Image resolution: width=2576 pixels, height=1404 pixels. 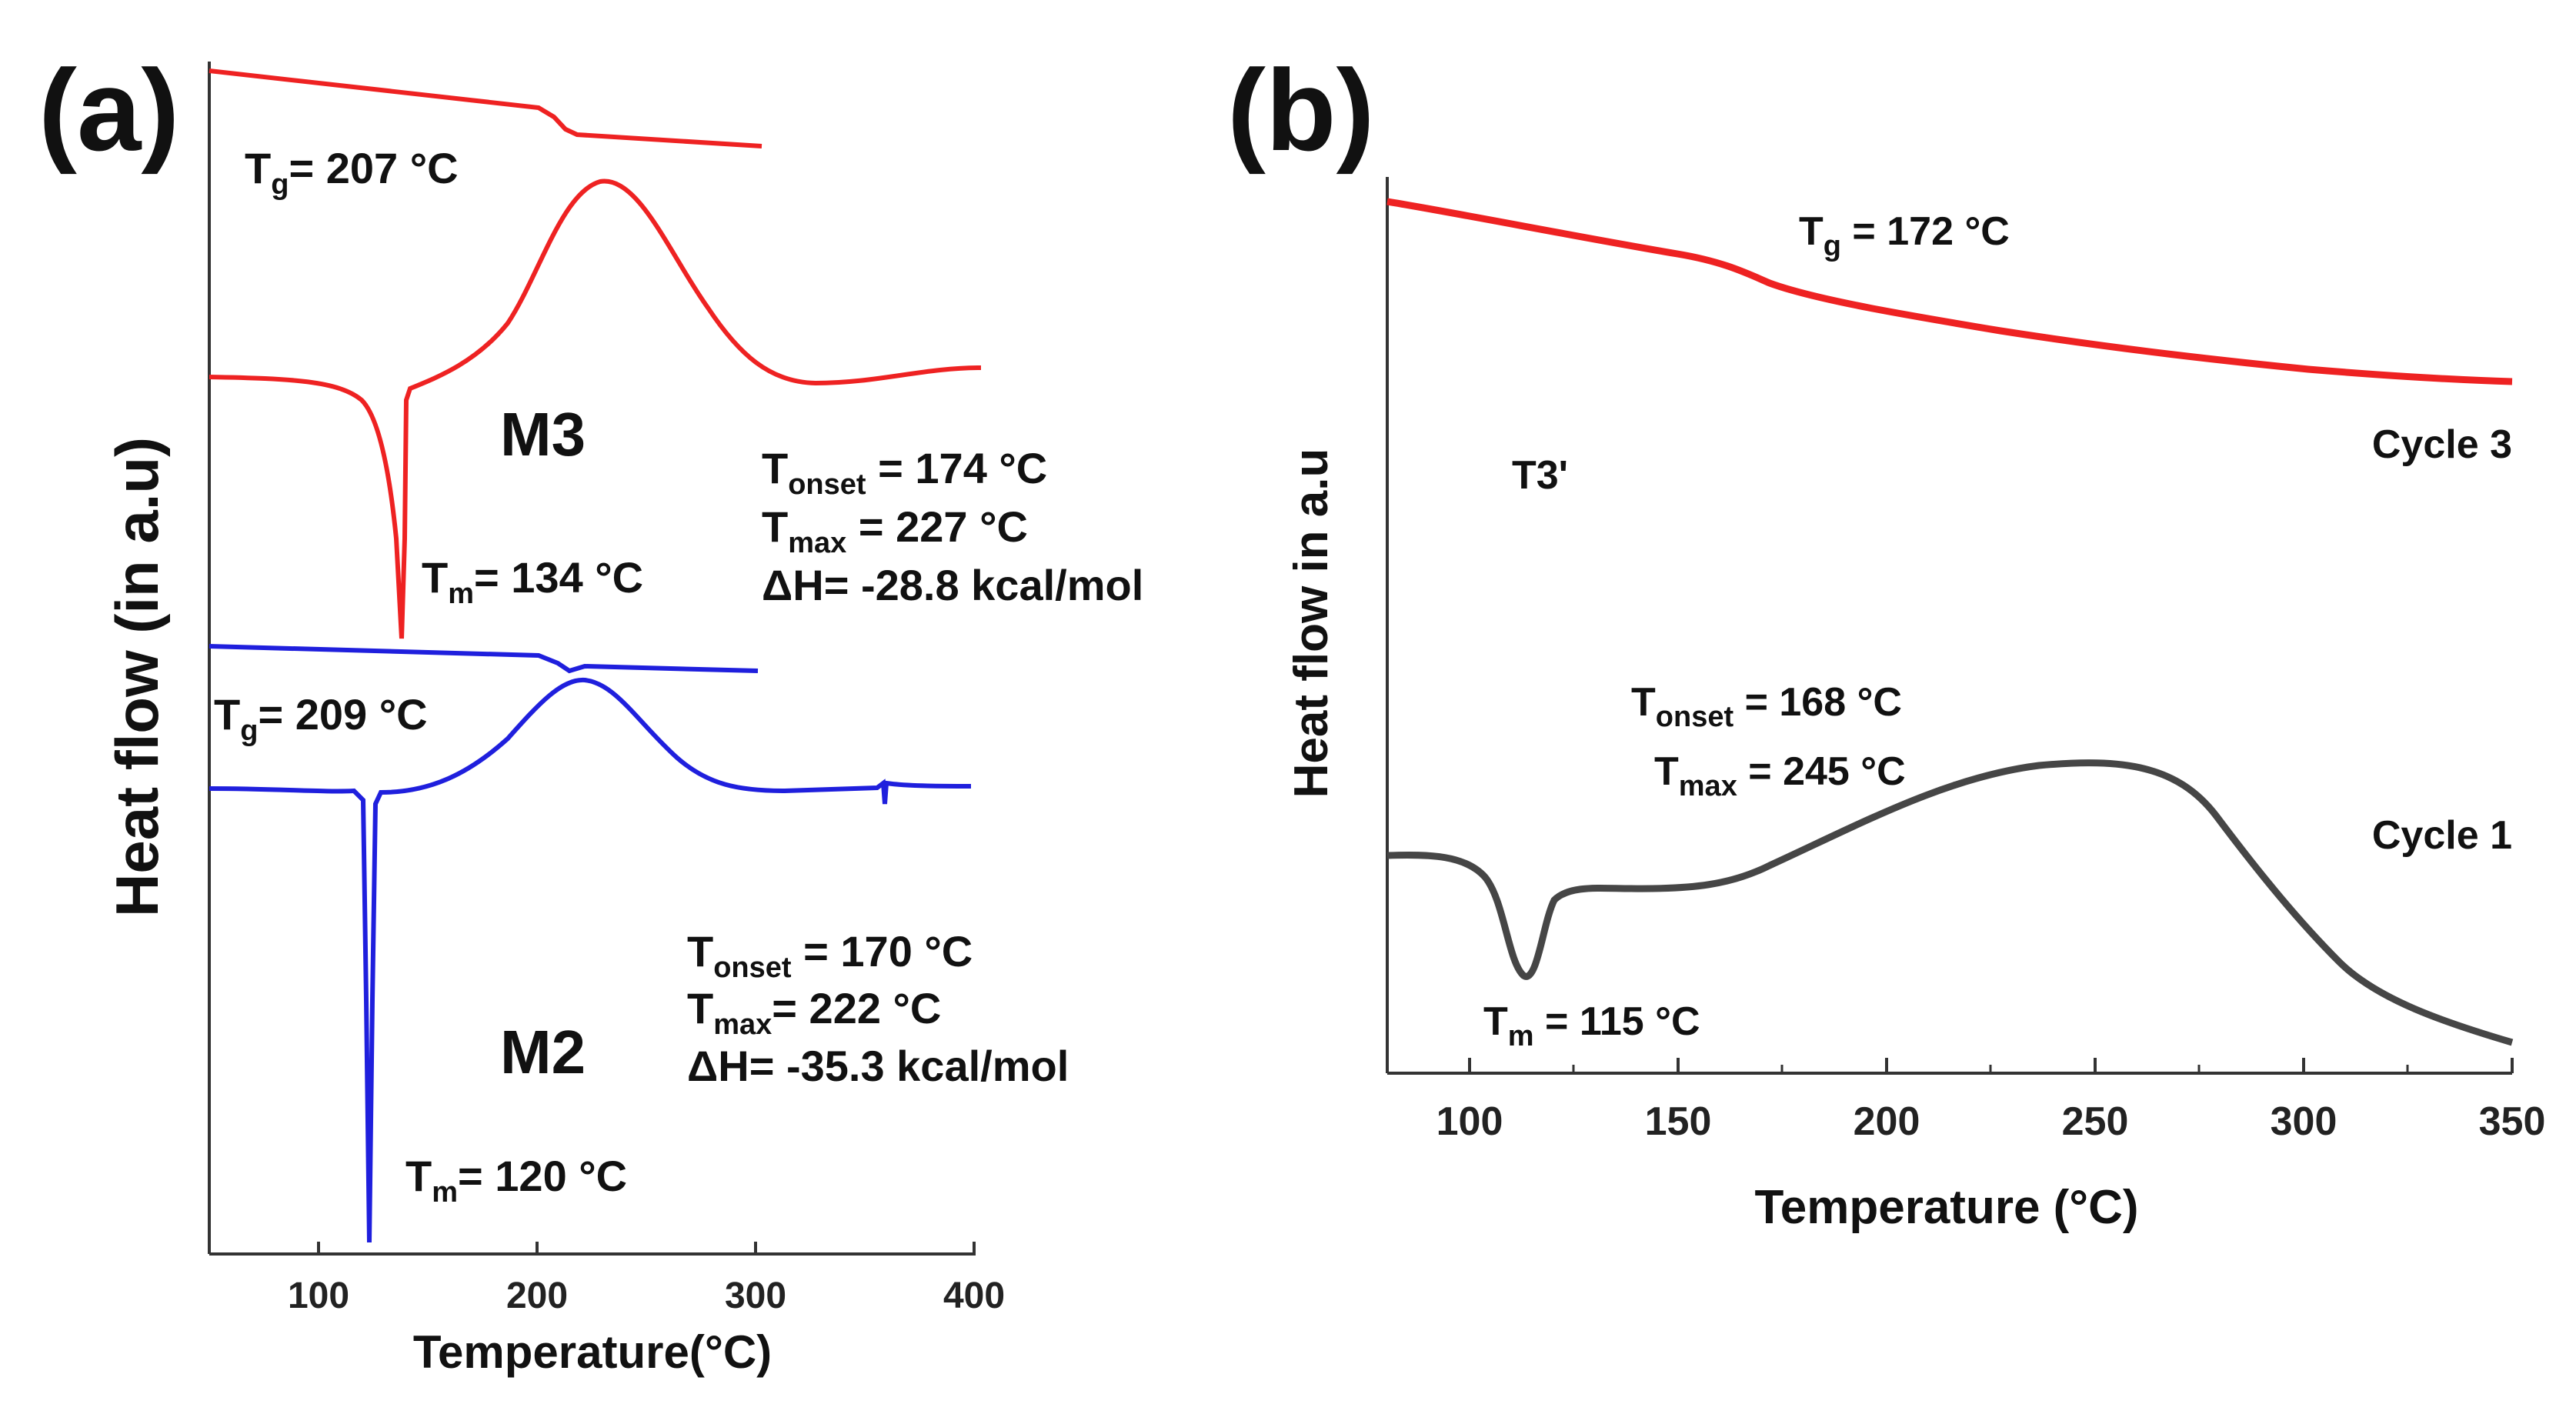 What do you see at coordinates (2513, 1121) in the screenshot?
I see `panel-b-x-tick-label-350: 350` at bounding box center [2513, 1121].